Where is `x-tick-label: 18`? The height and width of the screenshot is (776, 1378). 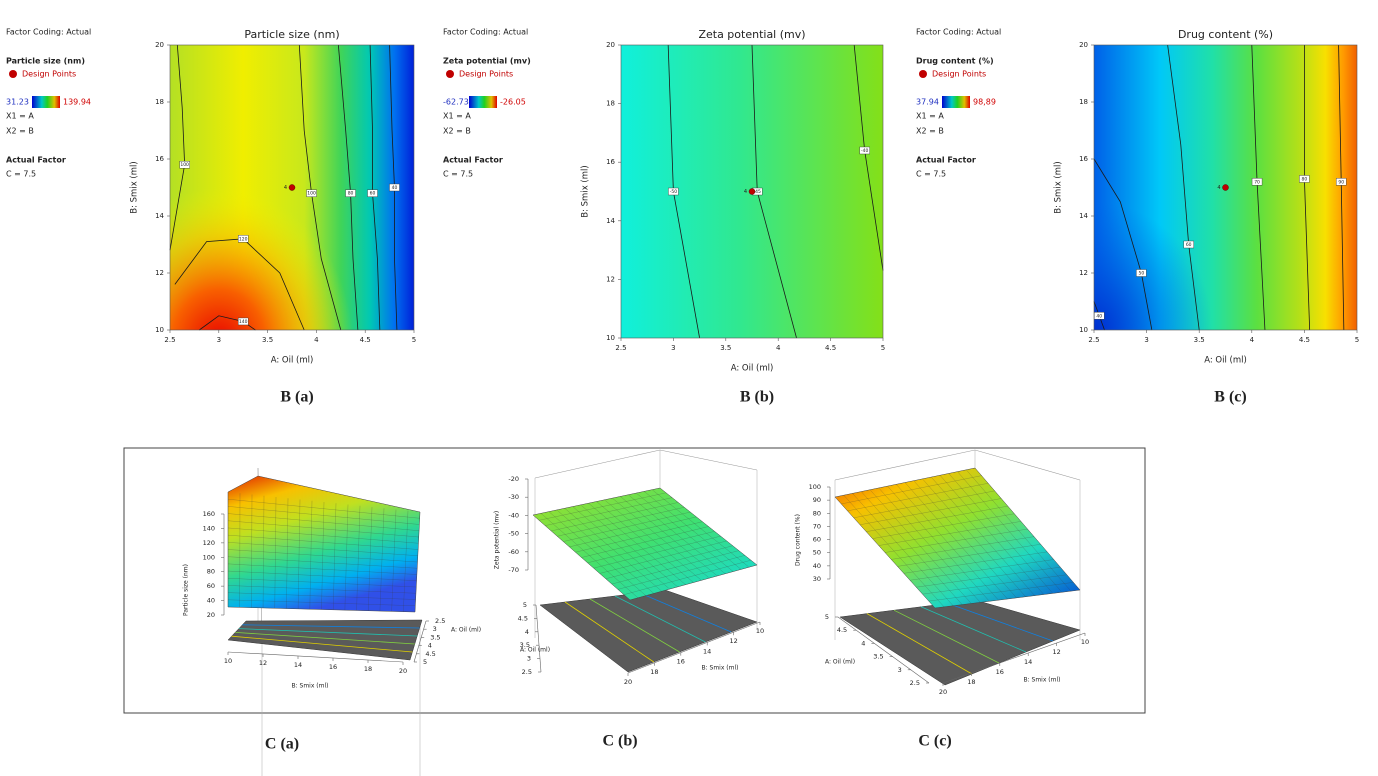
x-tick-label: 18 is located at coordinates (971, 682).